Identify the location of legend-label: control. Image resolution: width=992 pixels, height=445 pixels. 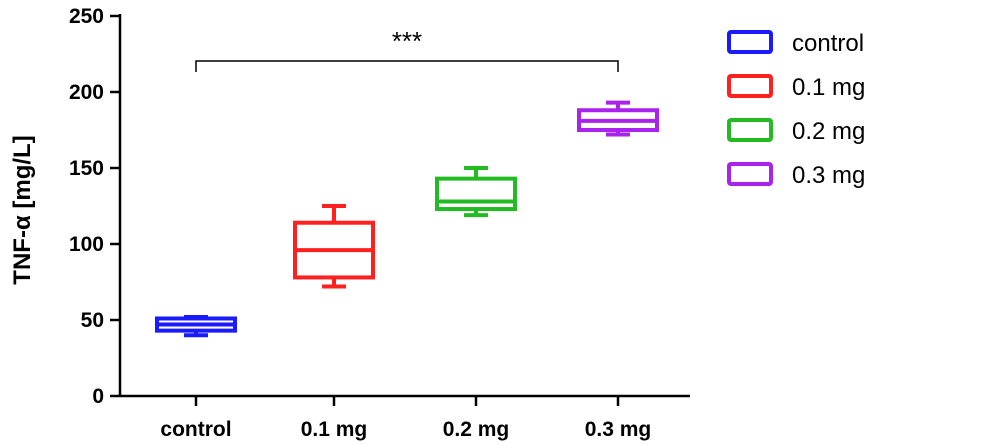
(828, 43).